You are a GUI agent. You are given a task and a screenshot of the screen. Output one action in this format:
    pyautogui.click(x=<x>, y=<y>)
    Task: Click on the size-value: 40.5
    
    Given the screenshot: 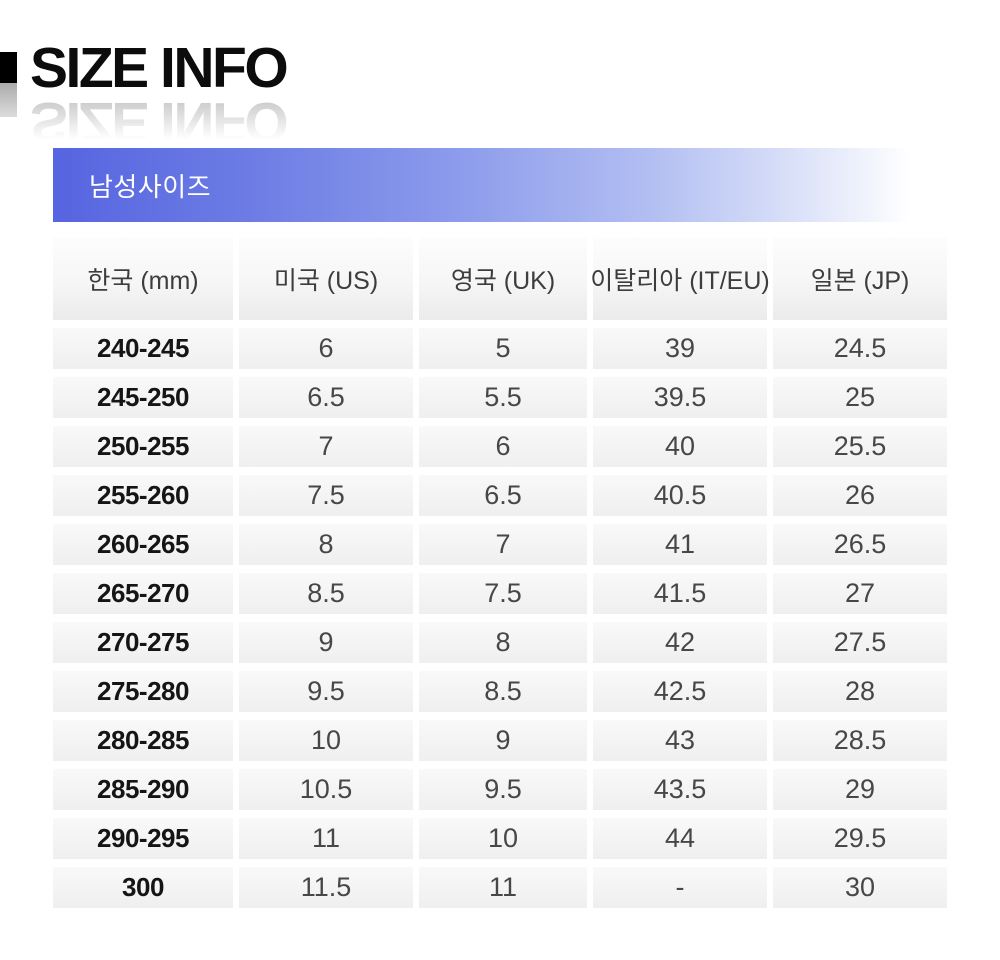 What is the action you would take?
    pyautogui.click(x=680, y=495)
    